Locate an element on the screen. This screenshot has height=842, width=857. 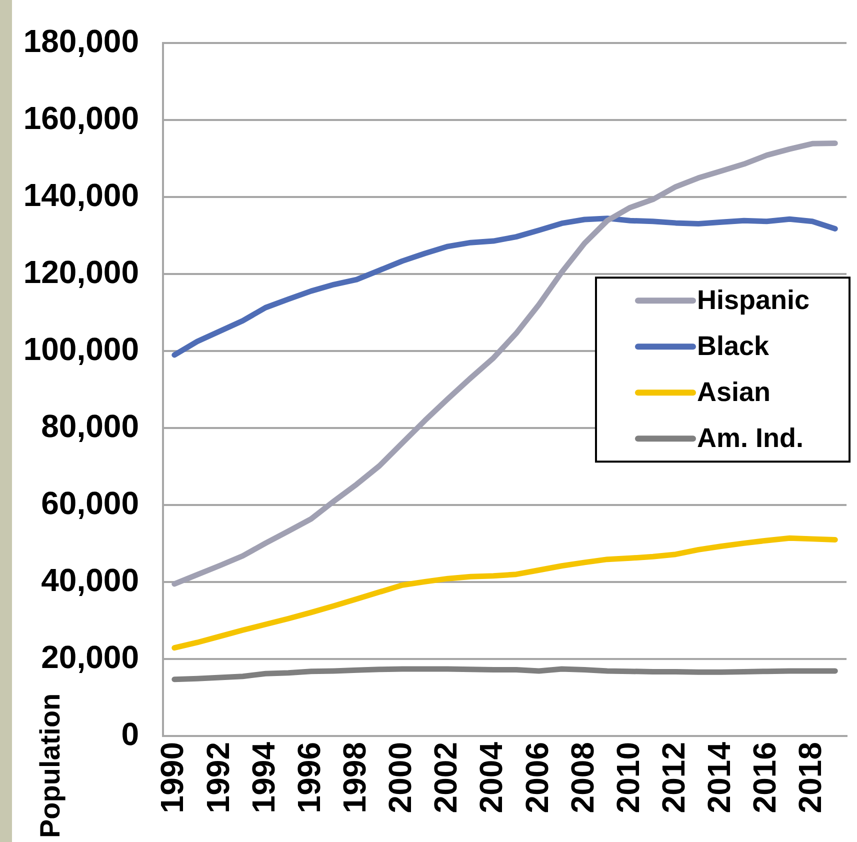
legend-label: Black is located at coordinates (733, 346).